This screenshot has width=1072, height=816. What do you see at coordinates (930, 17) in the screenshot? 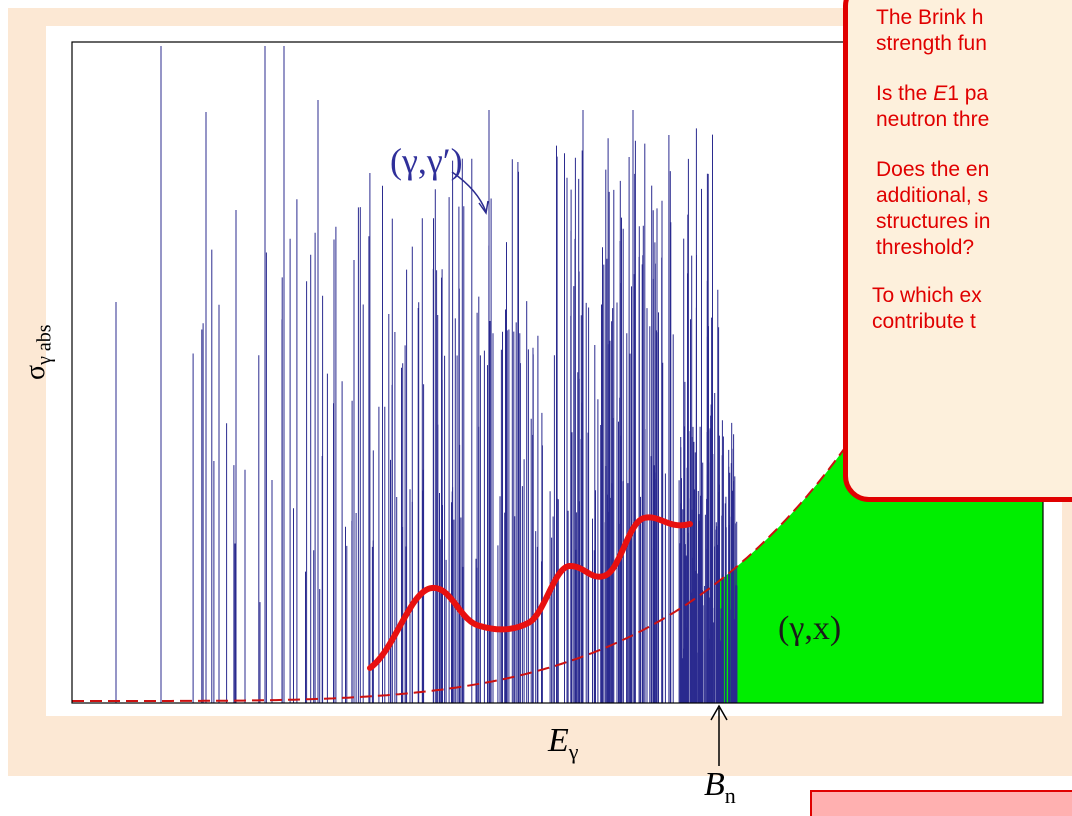
I see `callout-line: The Brink h` at bounding box center [930, 17].